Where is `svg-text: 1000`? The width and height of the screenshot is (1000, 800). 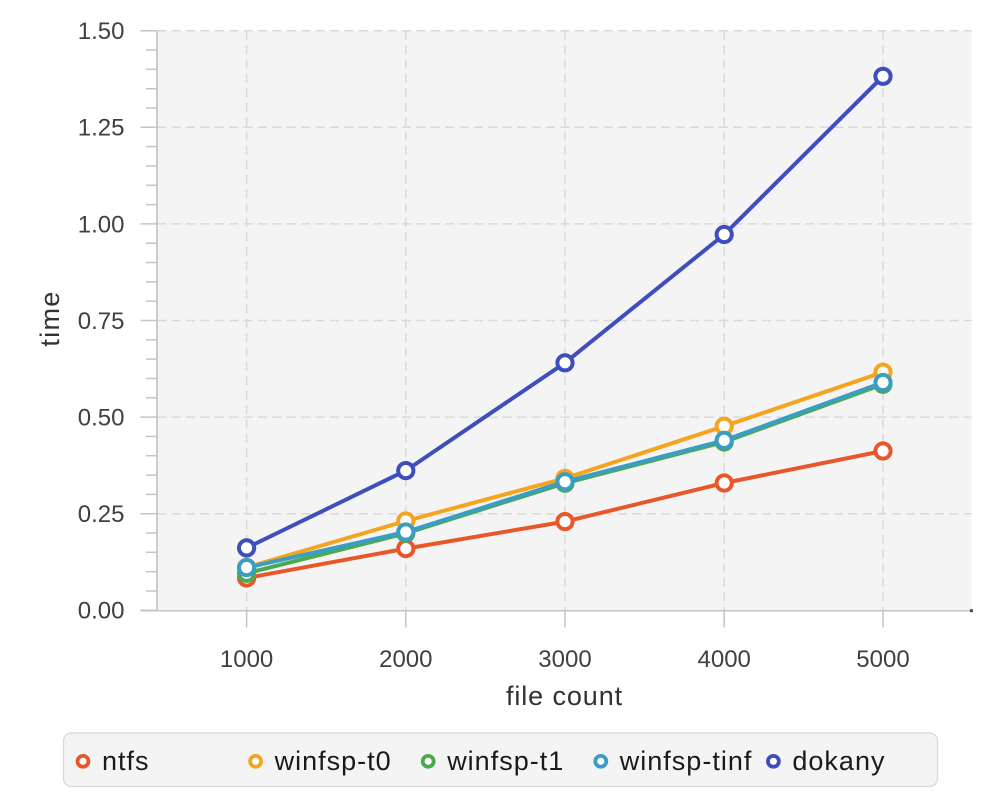 svg-text: 1000 is located at coordinates (246, 659).